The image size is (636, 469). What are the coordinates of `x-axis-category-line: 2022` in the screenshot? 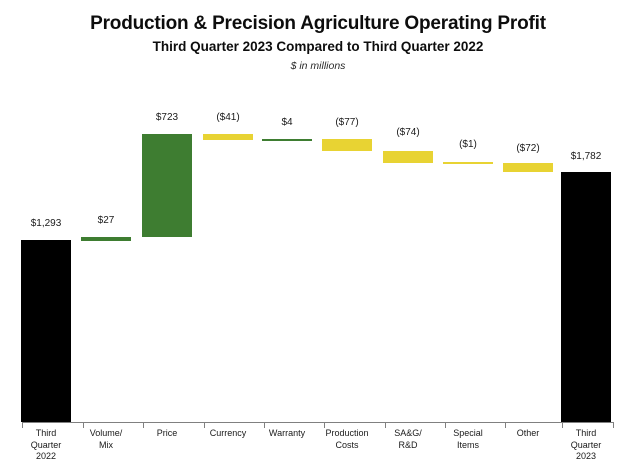 It's located at (46, 456).